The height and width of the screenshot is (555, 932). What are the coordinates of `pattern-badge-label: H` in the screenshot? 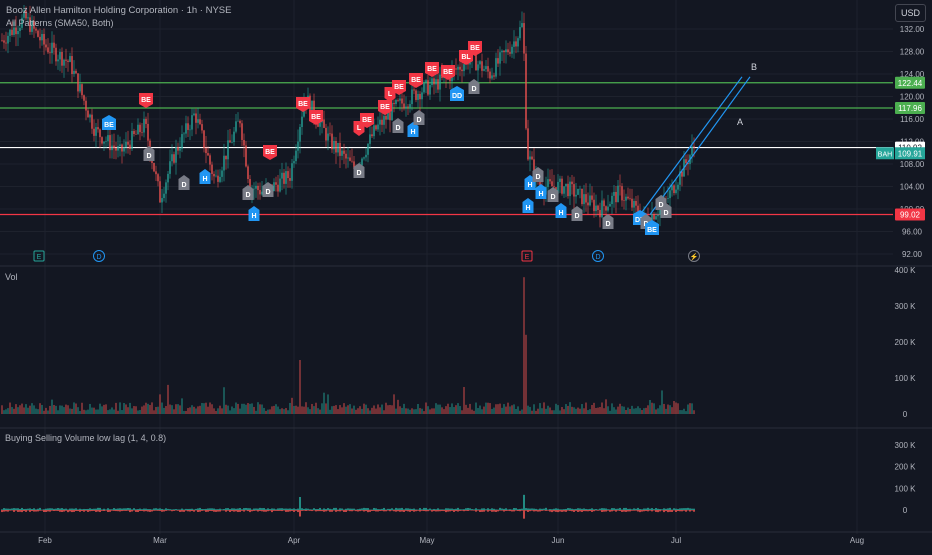 It's located at (412, 132).